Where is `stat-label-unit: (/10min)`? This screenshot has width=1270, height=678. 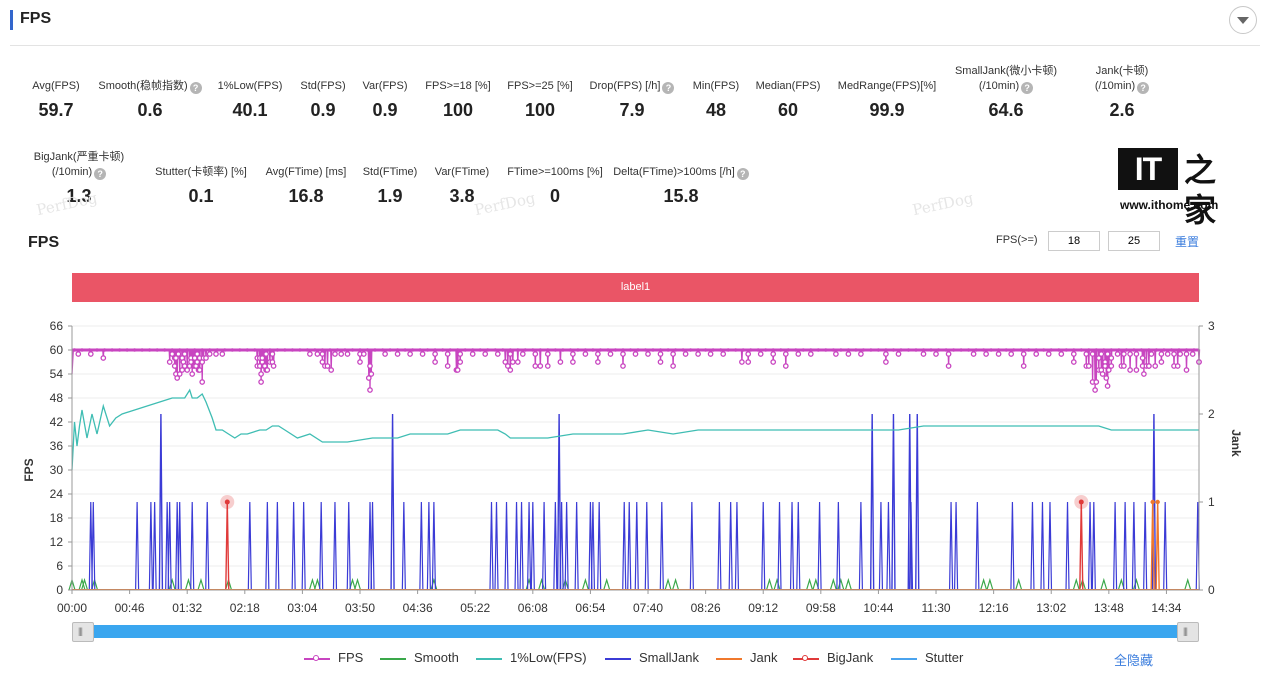
stat-label-unit: (/10min) is located at coordinates (999, 86).